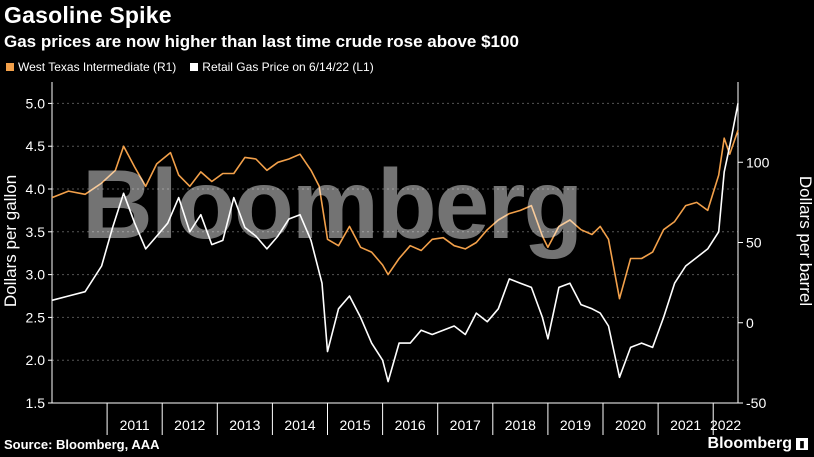  Describe the element at coordinates (10, 67) in the screenshot. I see `legend-swatch-wti` at that location.